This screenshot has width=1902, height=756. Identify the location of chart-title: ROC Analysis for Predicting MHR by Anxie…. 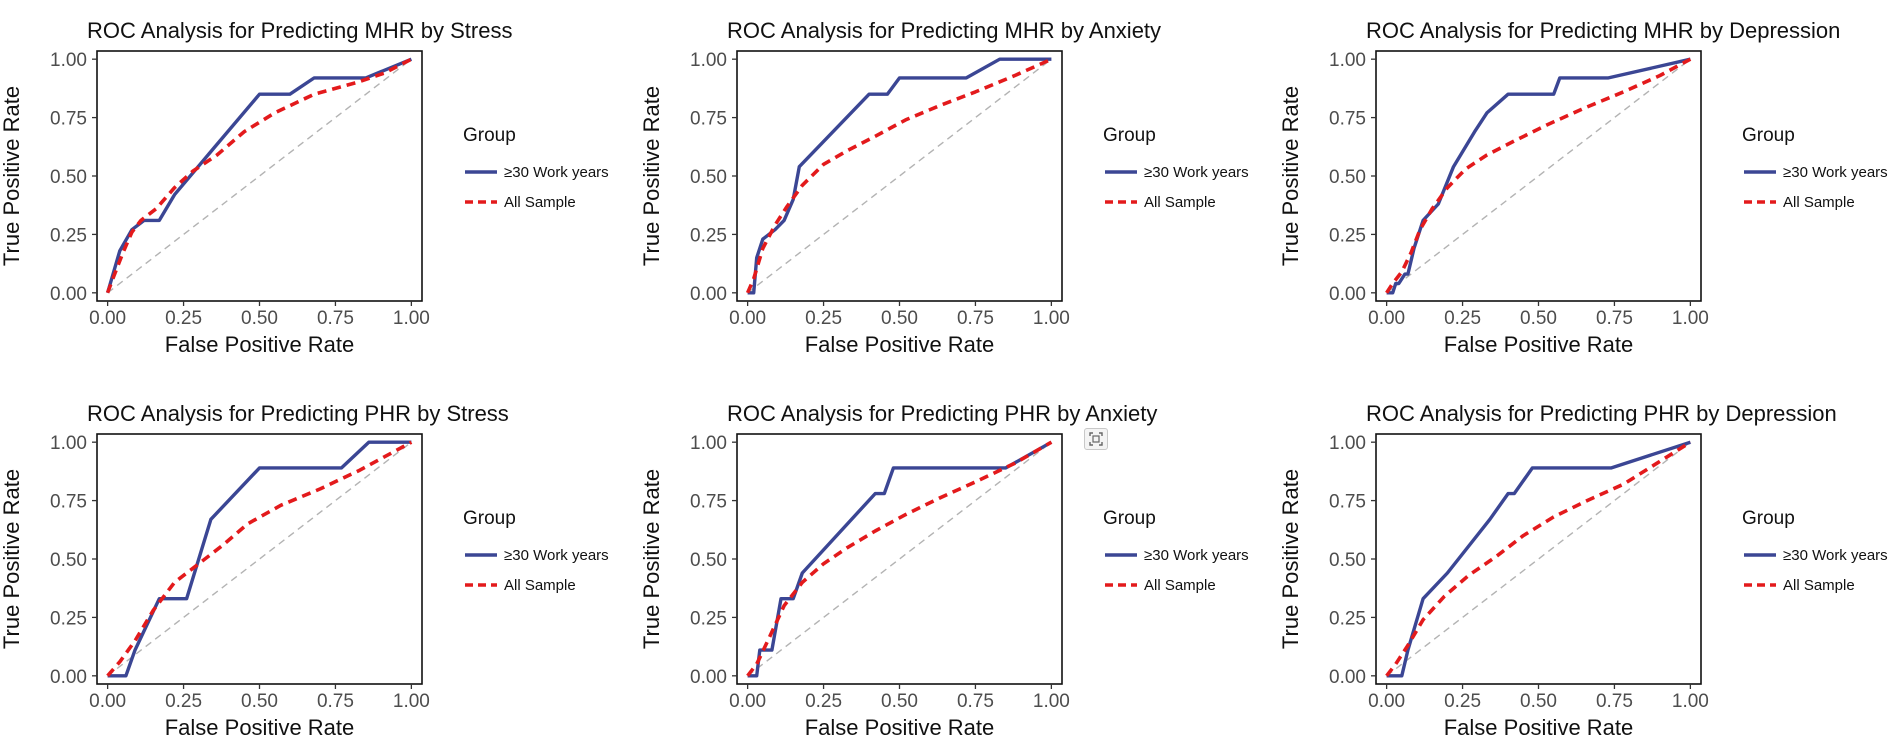
(944, 30).